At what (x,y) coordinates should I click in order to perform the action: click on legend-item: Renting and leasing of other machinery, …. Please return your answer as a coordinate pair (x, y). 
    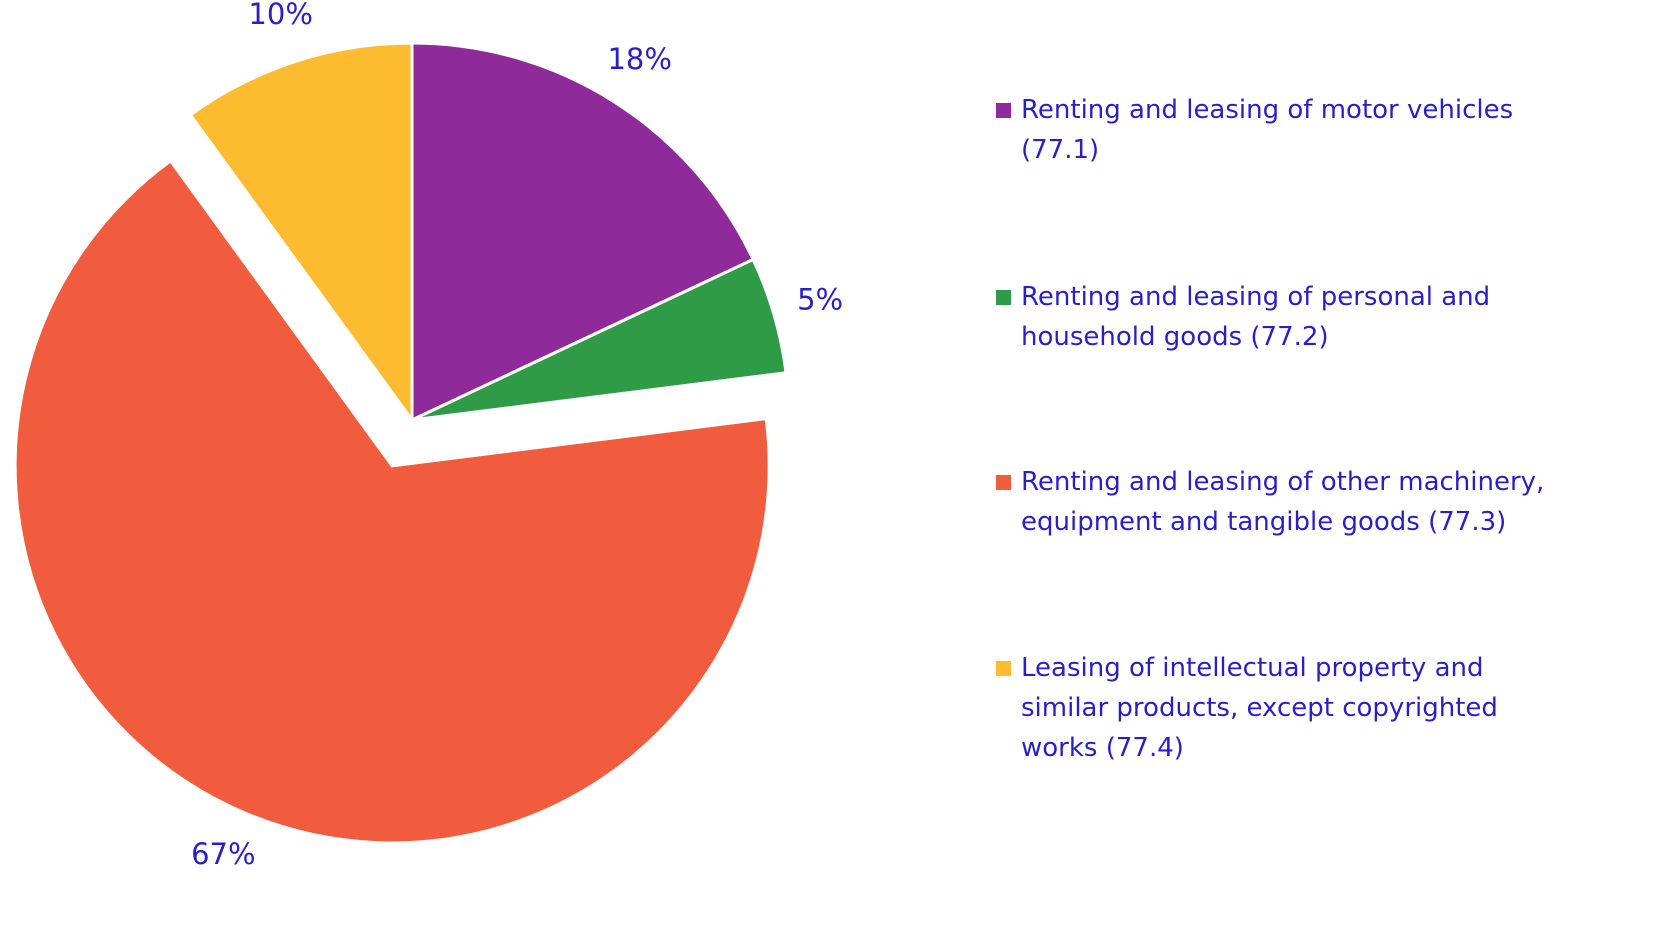
    Looking at the image, I should click on (1281, 502).